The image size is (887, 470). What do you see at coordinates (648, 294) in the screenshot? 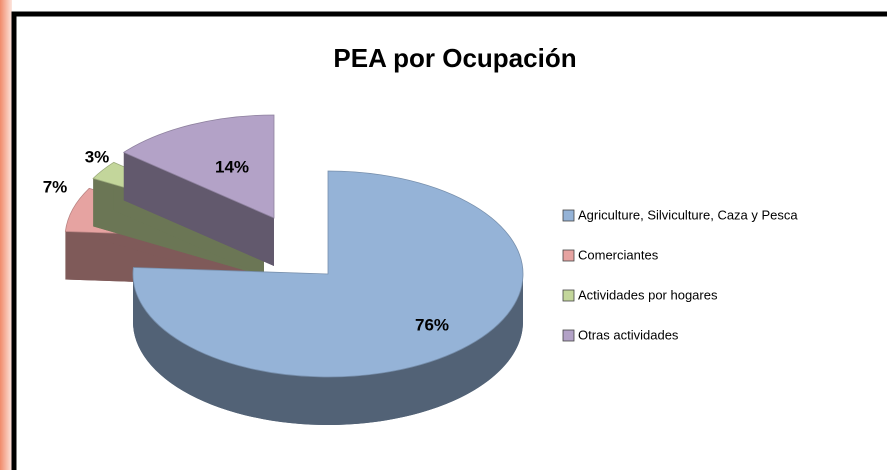
I see `legend-label: Actividades por hogares` at bounding box center [648, 294].